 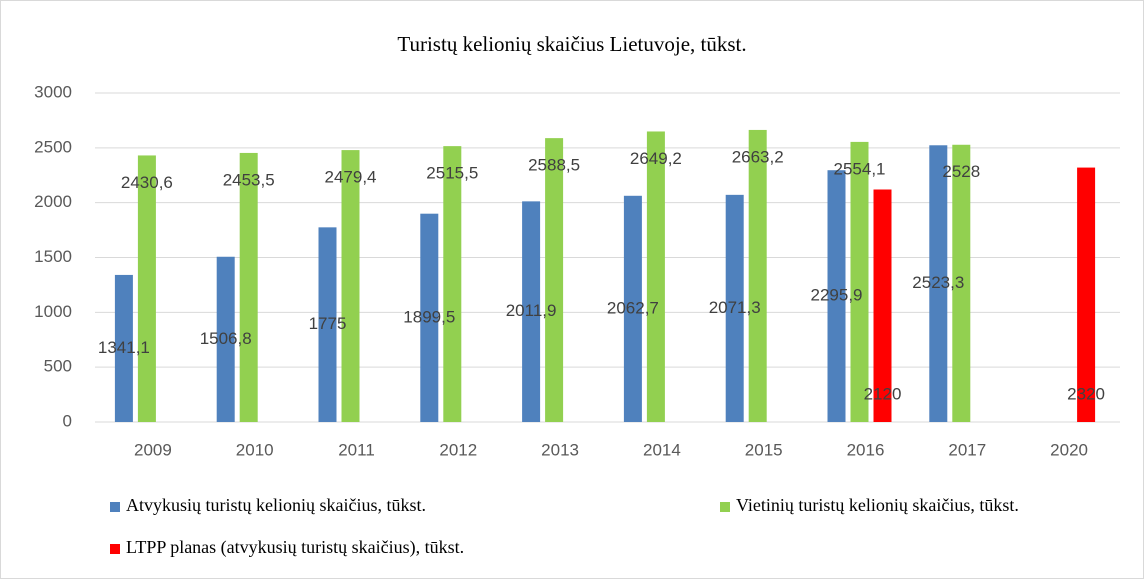 What do you see at coordinates (758, 156) in the screenshot?
I see `data-label: 2663,2` at bounding box center [758, 156].